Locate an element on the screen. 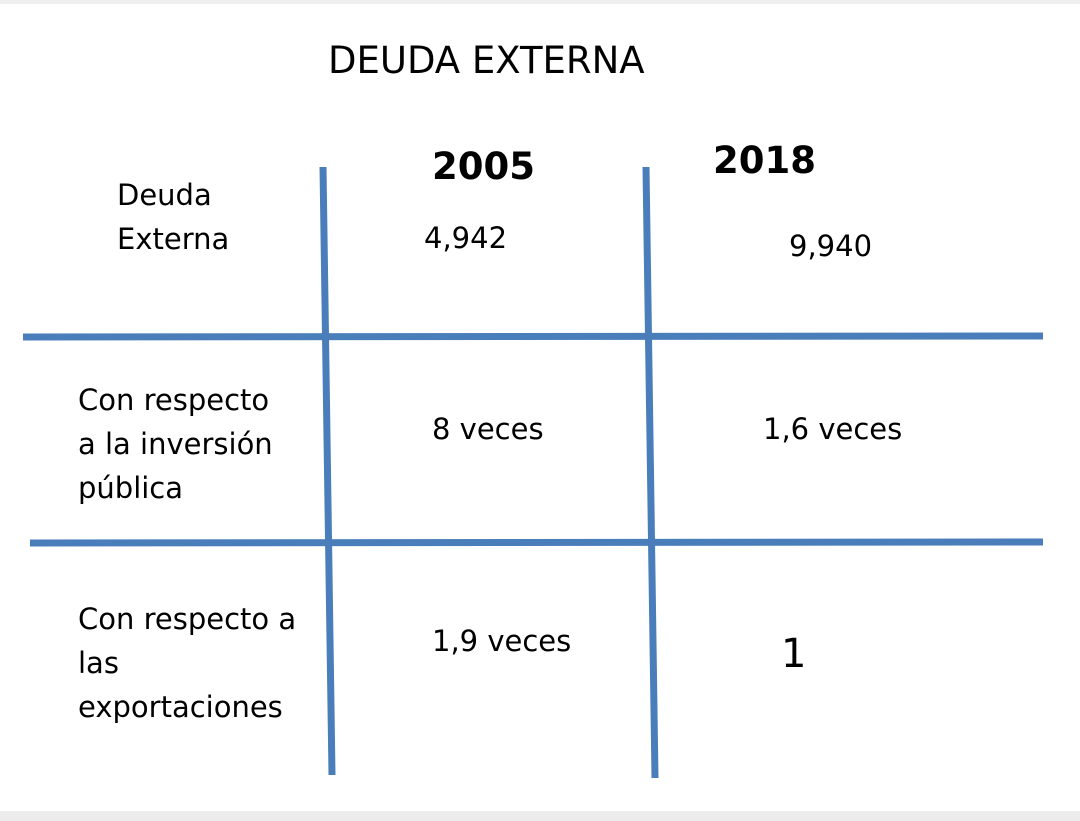 This screenshot has width=1080, height=821. column-header-2018: 2018 is located at coordinates (764, 160).